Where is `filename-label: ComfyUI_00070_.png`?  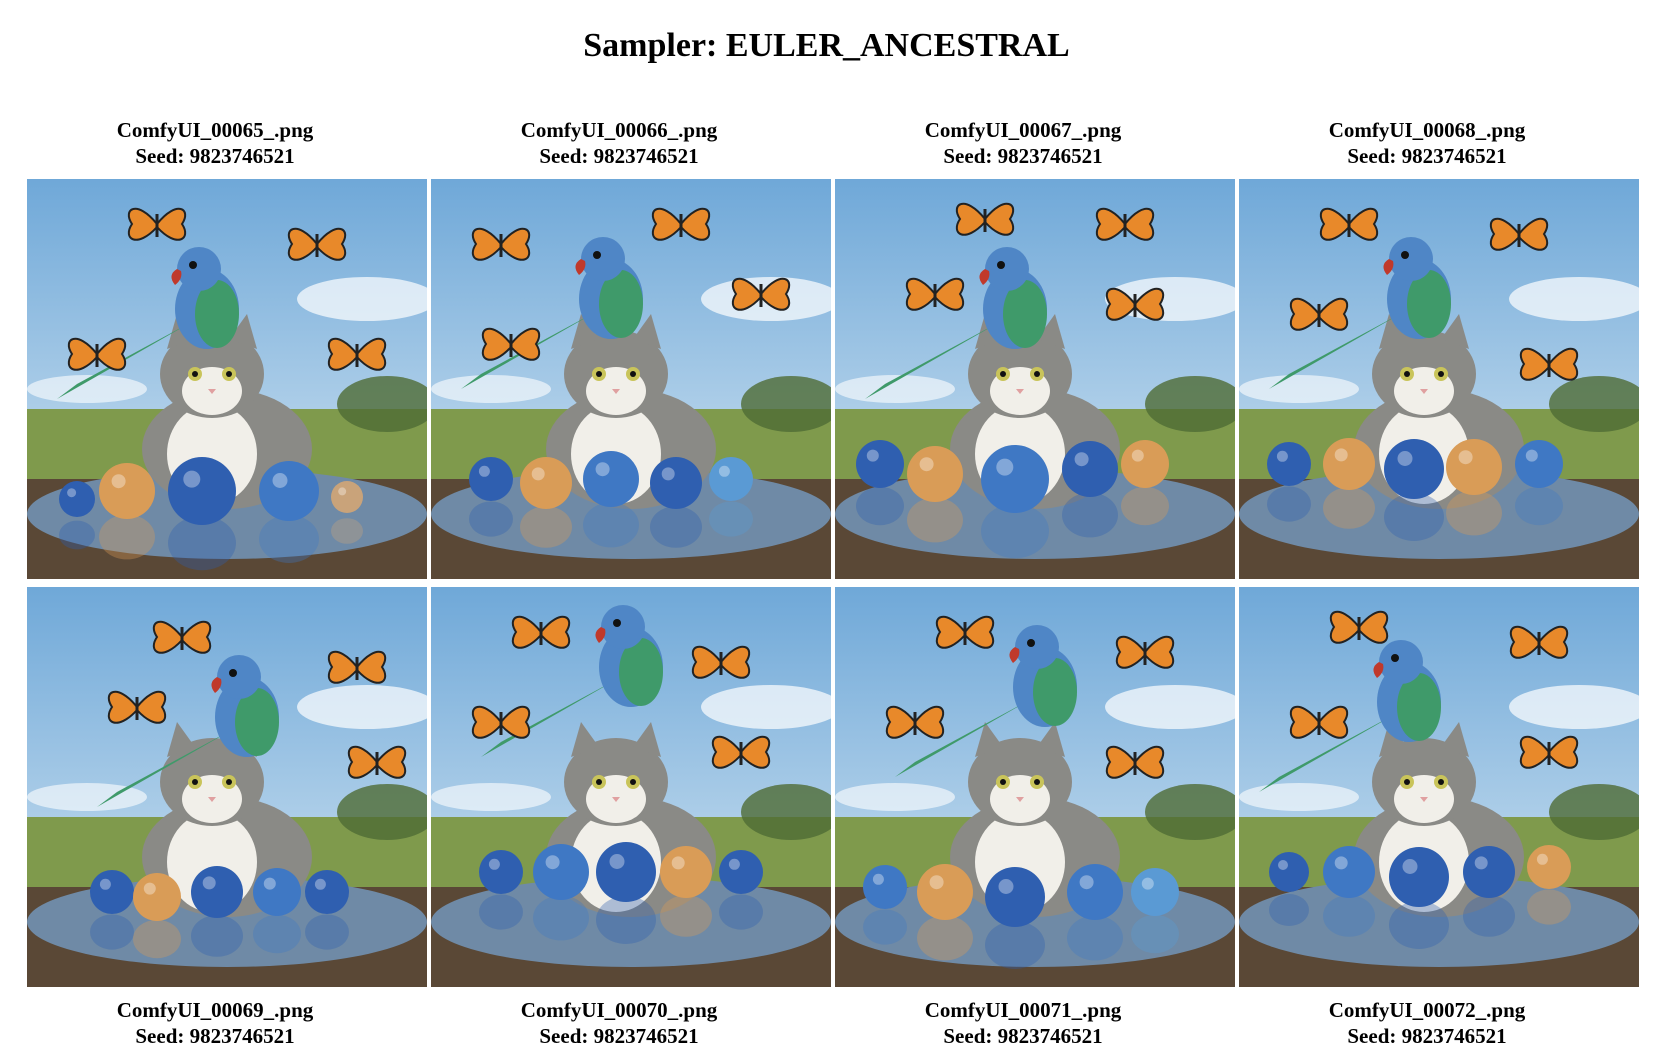 filename-label: ComfyUI_00070_.png is located at coordinates (619, 1010).